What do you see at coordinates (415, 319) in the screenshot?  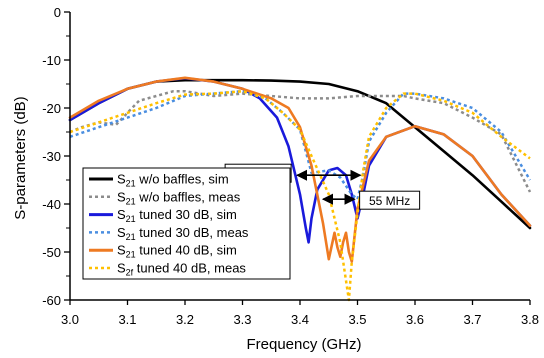 I see `x-tick-label: 3.6` at bounding box center [415, 319].